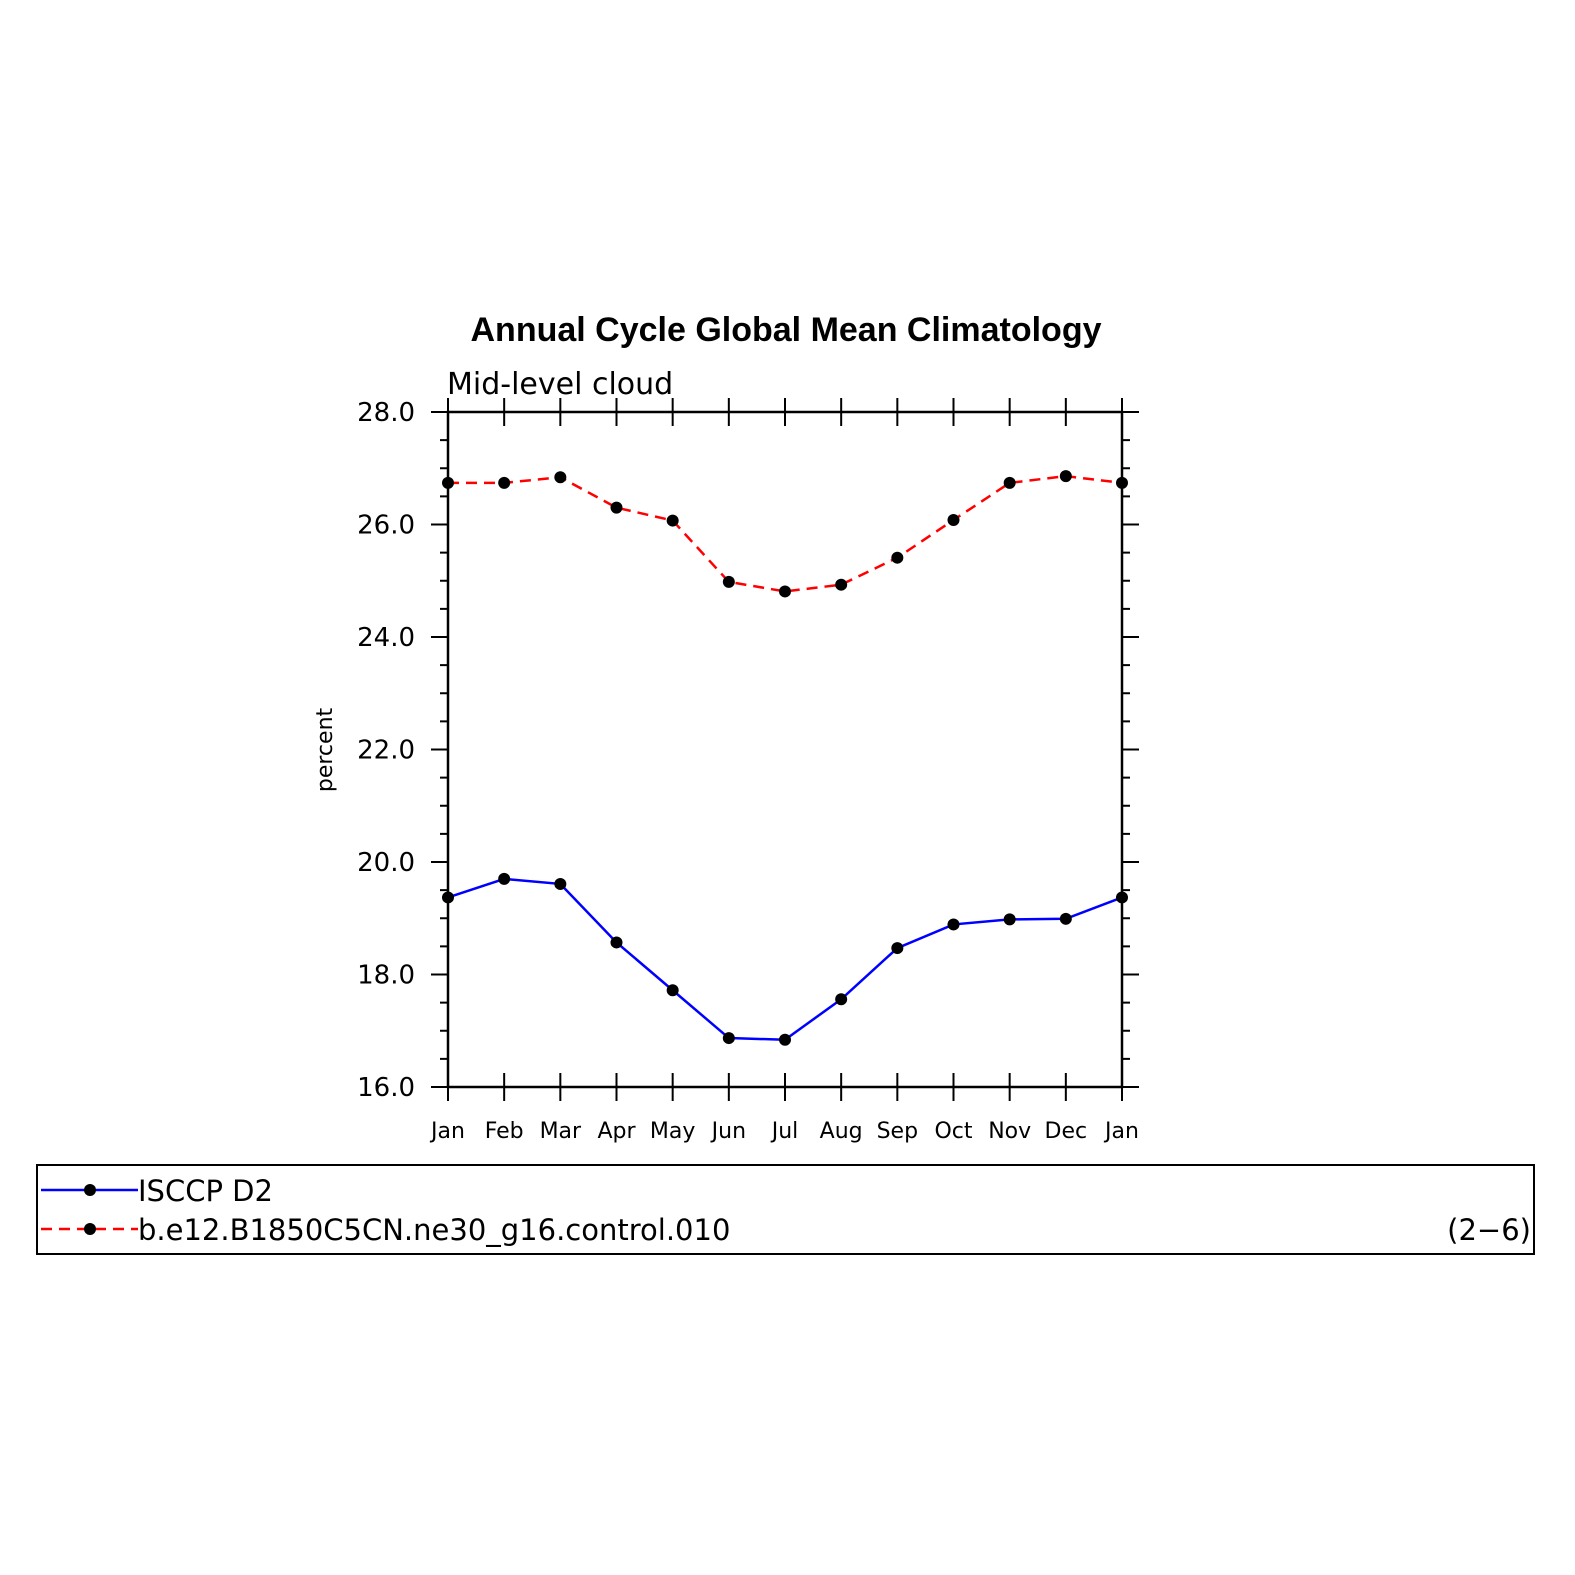 This screenshot has width=1575, height=1575. I want to click on x-tick-label: Apr, so click(616, 1131).